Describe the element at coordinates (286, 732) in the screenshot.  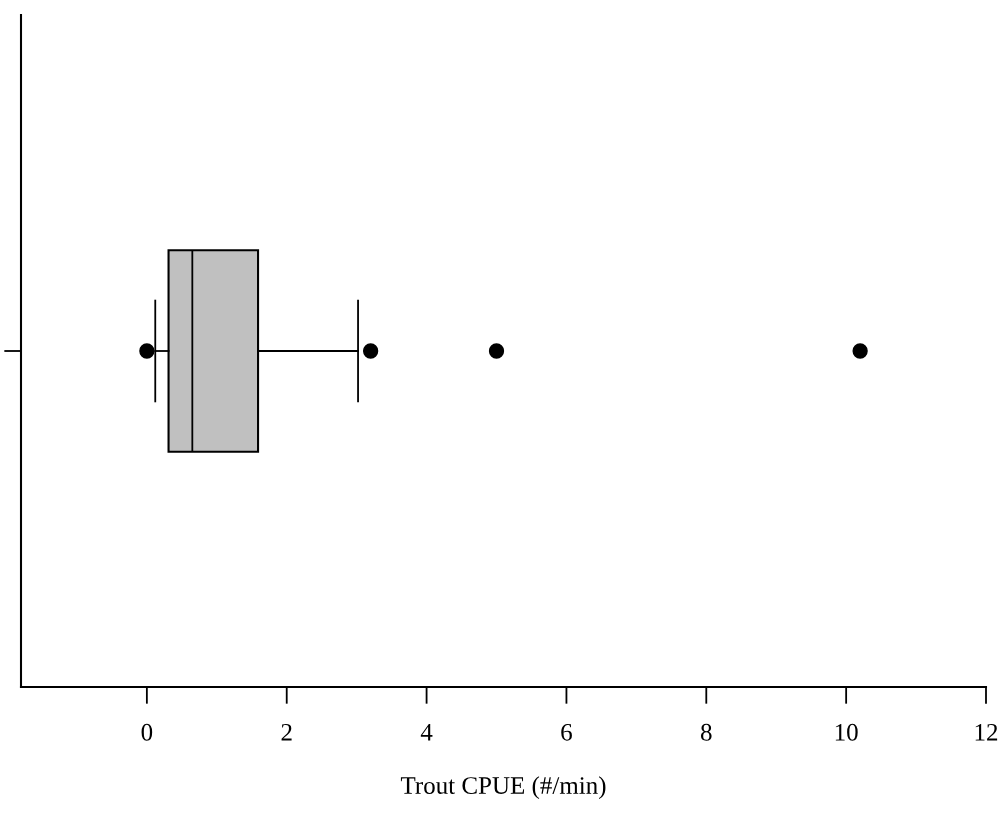
I see `x-tick-label: 2` at that location.